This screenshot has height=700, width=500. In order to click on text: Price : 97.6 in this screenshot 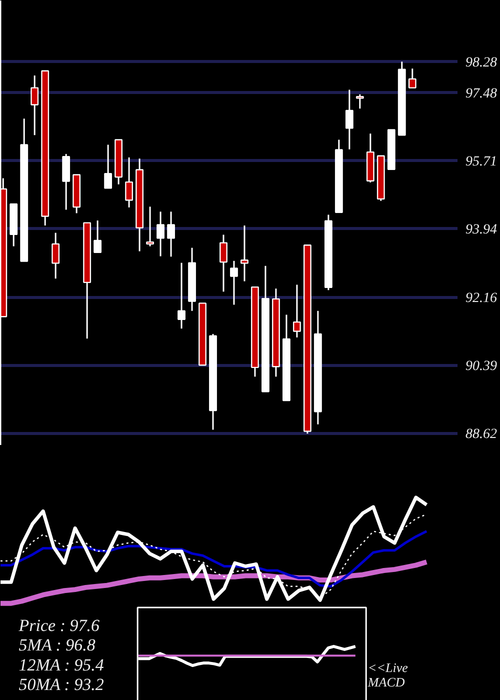, I will do `click(59, 625)`.